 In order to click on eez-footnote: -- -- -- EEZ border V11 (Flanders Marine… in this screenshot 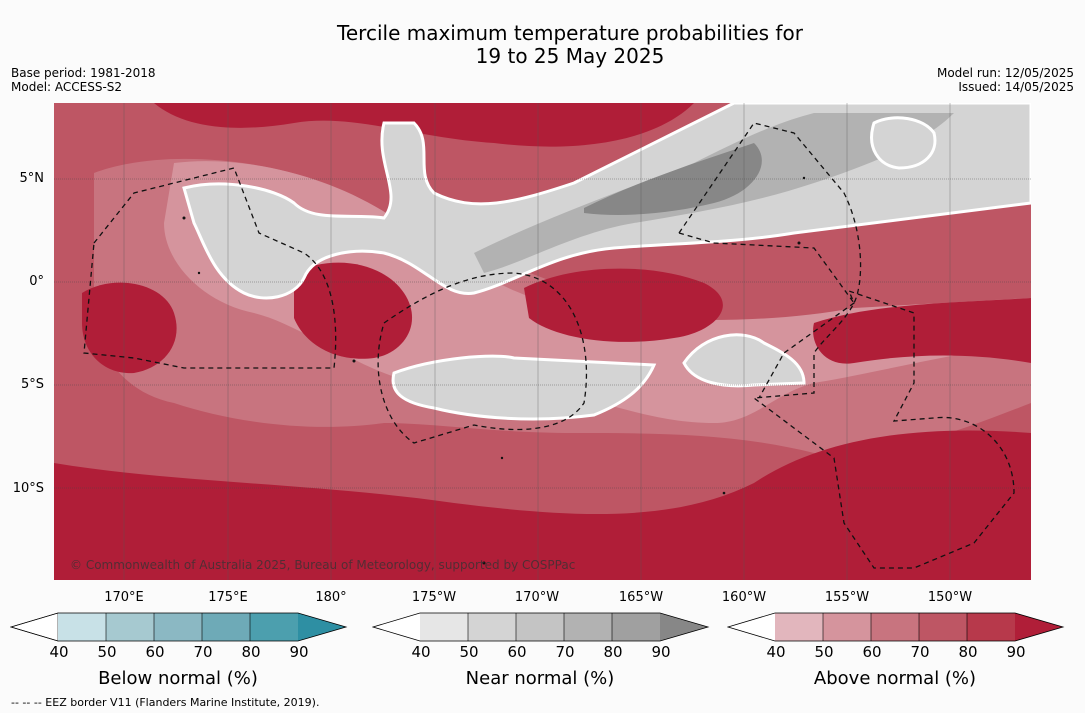, I will do `click(165, 702)`.